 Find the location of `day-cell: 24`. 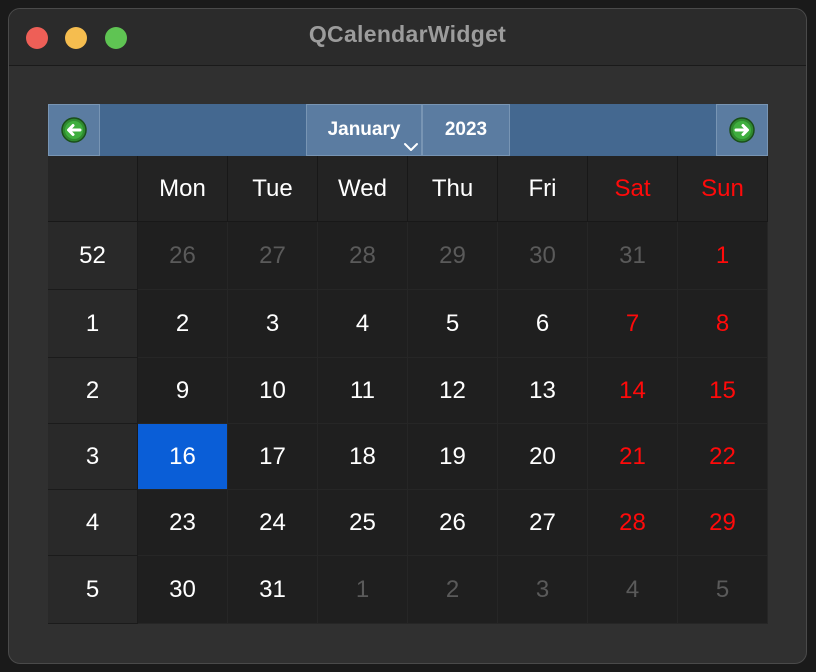

day-cell: 24 is located at coordinates (273, 523).